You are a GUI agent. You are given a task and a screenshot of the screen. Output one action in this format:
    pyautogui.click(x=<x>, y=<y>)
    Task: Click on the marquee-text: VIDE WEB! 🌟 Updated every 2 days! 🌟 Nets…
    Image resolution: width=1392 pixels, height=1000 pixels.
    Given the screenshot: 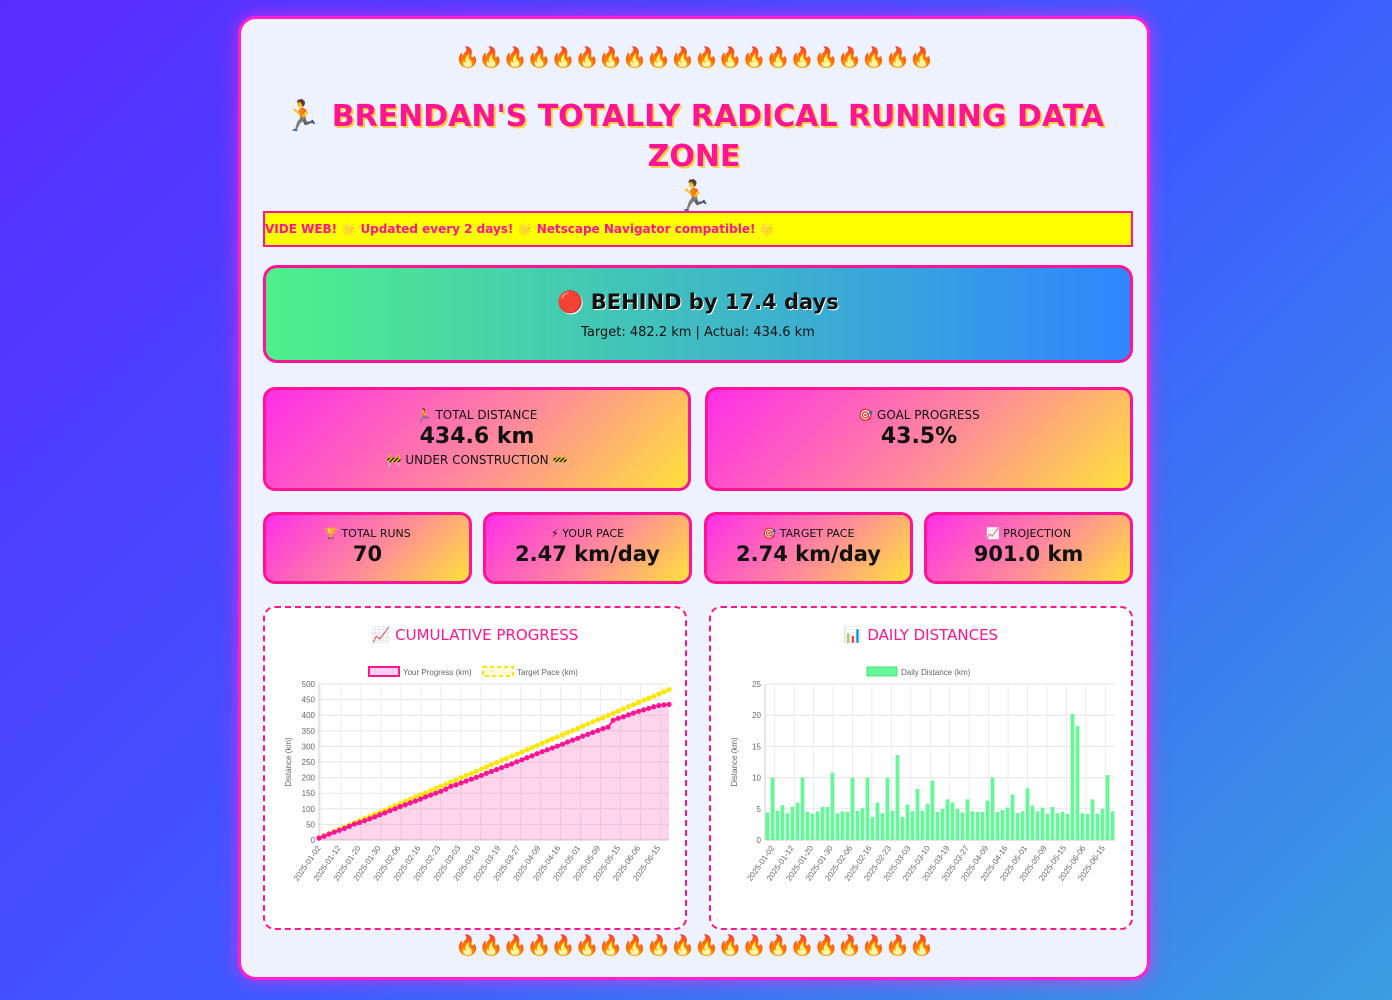 What is the action you would take?
    pyautogui.click(x=520, y=229)
    